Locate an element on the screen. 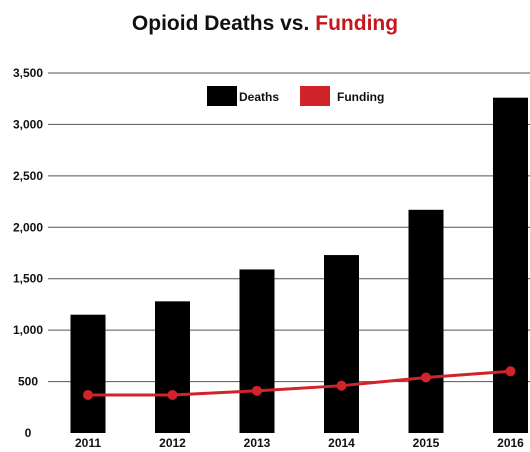 The width and height of the screenshot is (530, 452). y-tick-label: 0 is located at coordinates (28, 433).